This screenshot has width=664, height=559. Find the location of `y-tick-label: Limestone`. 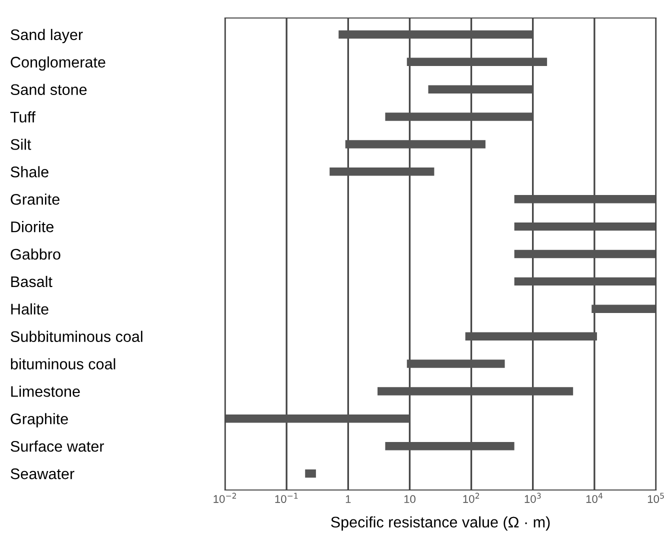

y-tick-label: Limestone is located at coordinates (45, 391).